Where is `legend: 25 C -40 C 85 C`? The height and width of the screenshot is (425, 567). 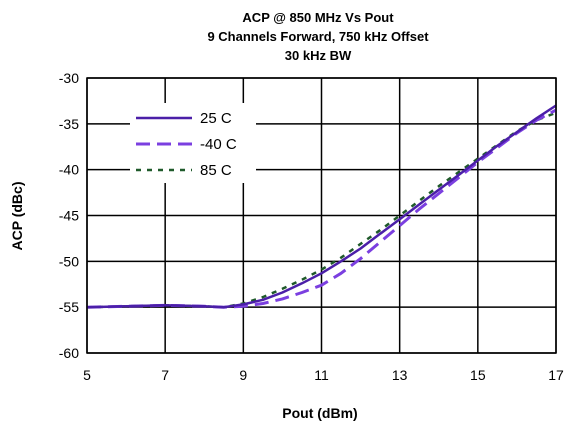 legend: 25 C -40 C 85 C is located at coordinates (193, 143).